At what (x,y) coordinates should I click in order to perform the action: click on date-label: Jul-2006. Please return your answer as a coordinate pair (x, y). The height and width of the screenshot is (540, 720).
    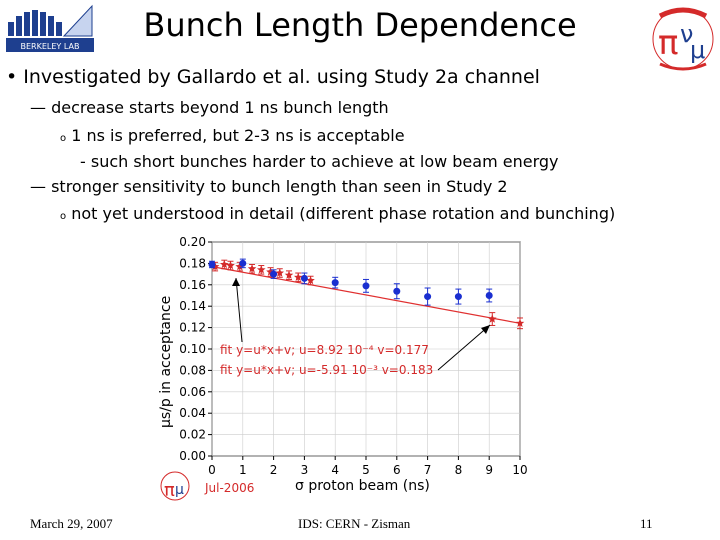
    Looking at the image, I should click on (229, 488).